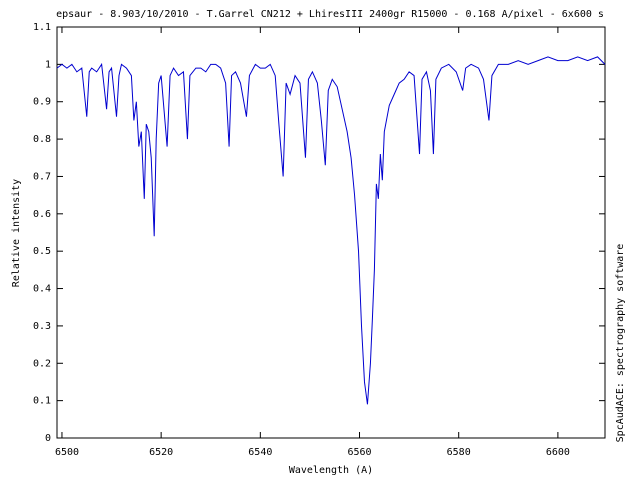  Describe the element at coordinates (459, 452) in the screenshot. I see `x-tick-label: 6580` at that location.